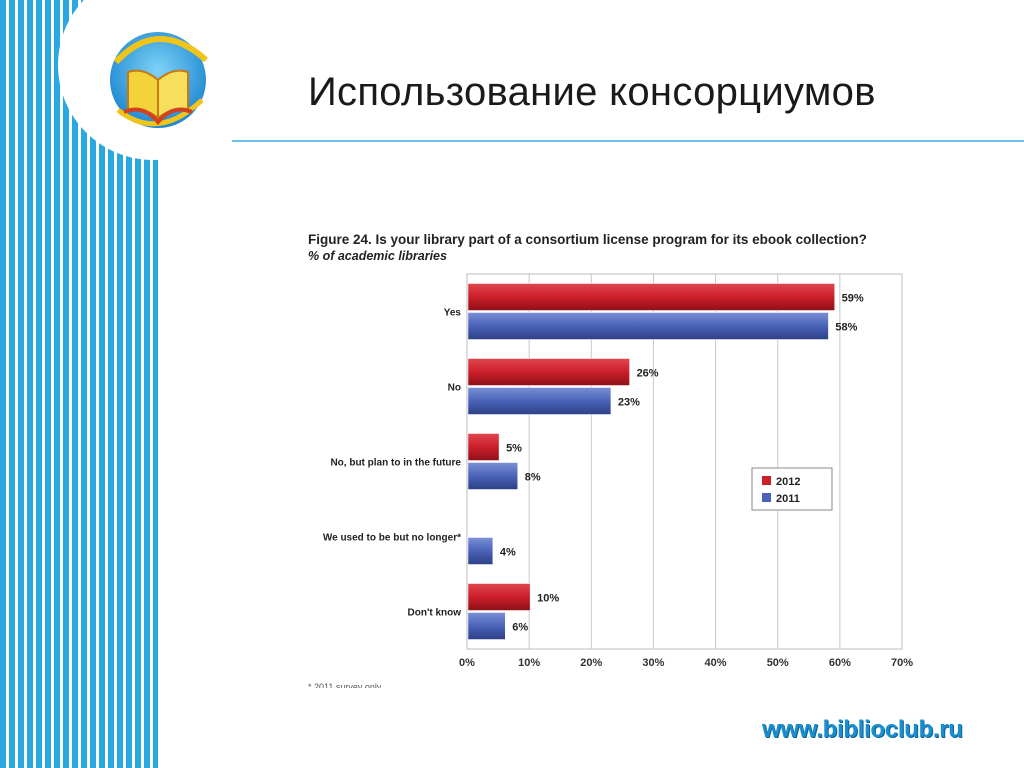 This screenshot has height=768, width=1024. I want to click on x-tick-label: 20%, so click(591, 663).